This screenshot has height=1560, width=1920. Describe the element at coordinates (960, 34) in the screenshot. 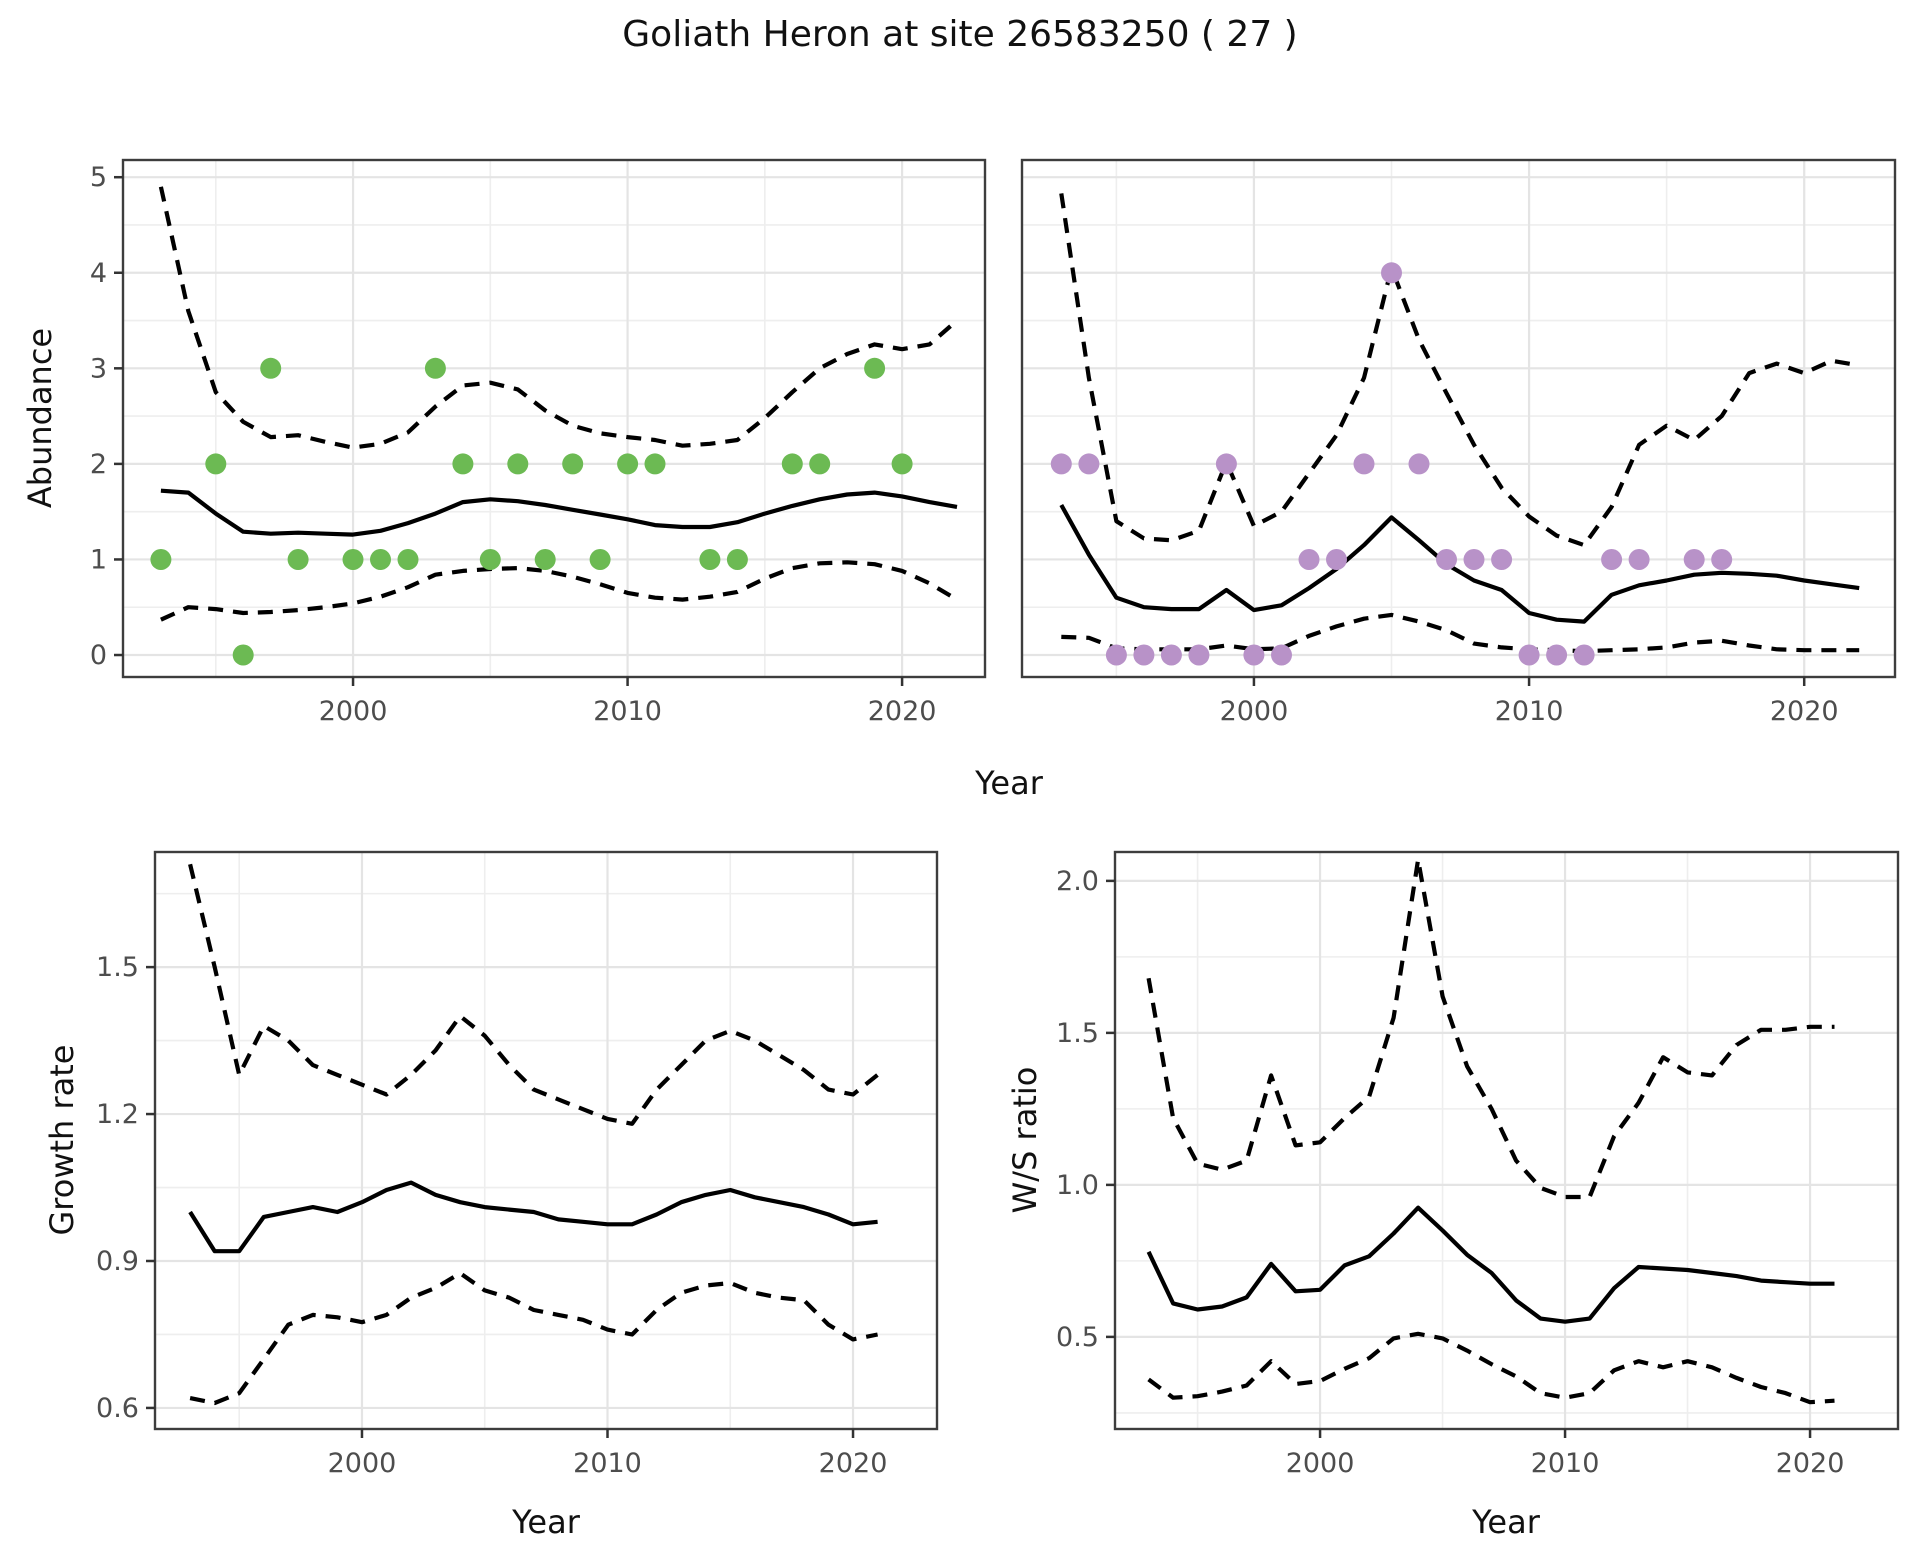

I see `page-title: Goliath Heron at site 26583250 ( 27 )` at that location.